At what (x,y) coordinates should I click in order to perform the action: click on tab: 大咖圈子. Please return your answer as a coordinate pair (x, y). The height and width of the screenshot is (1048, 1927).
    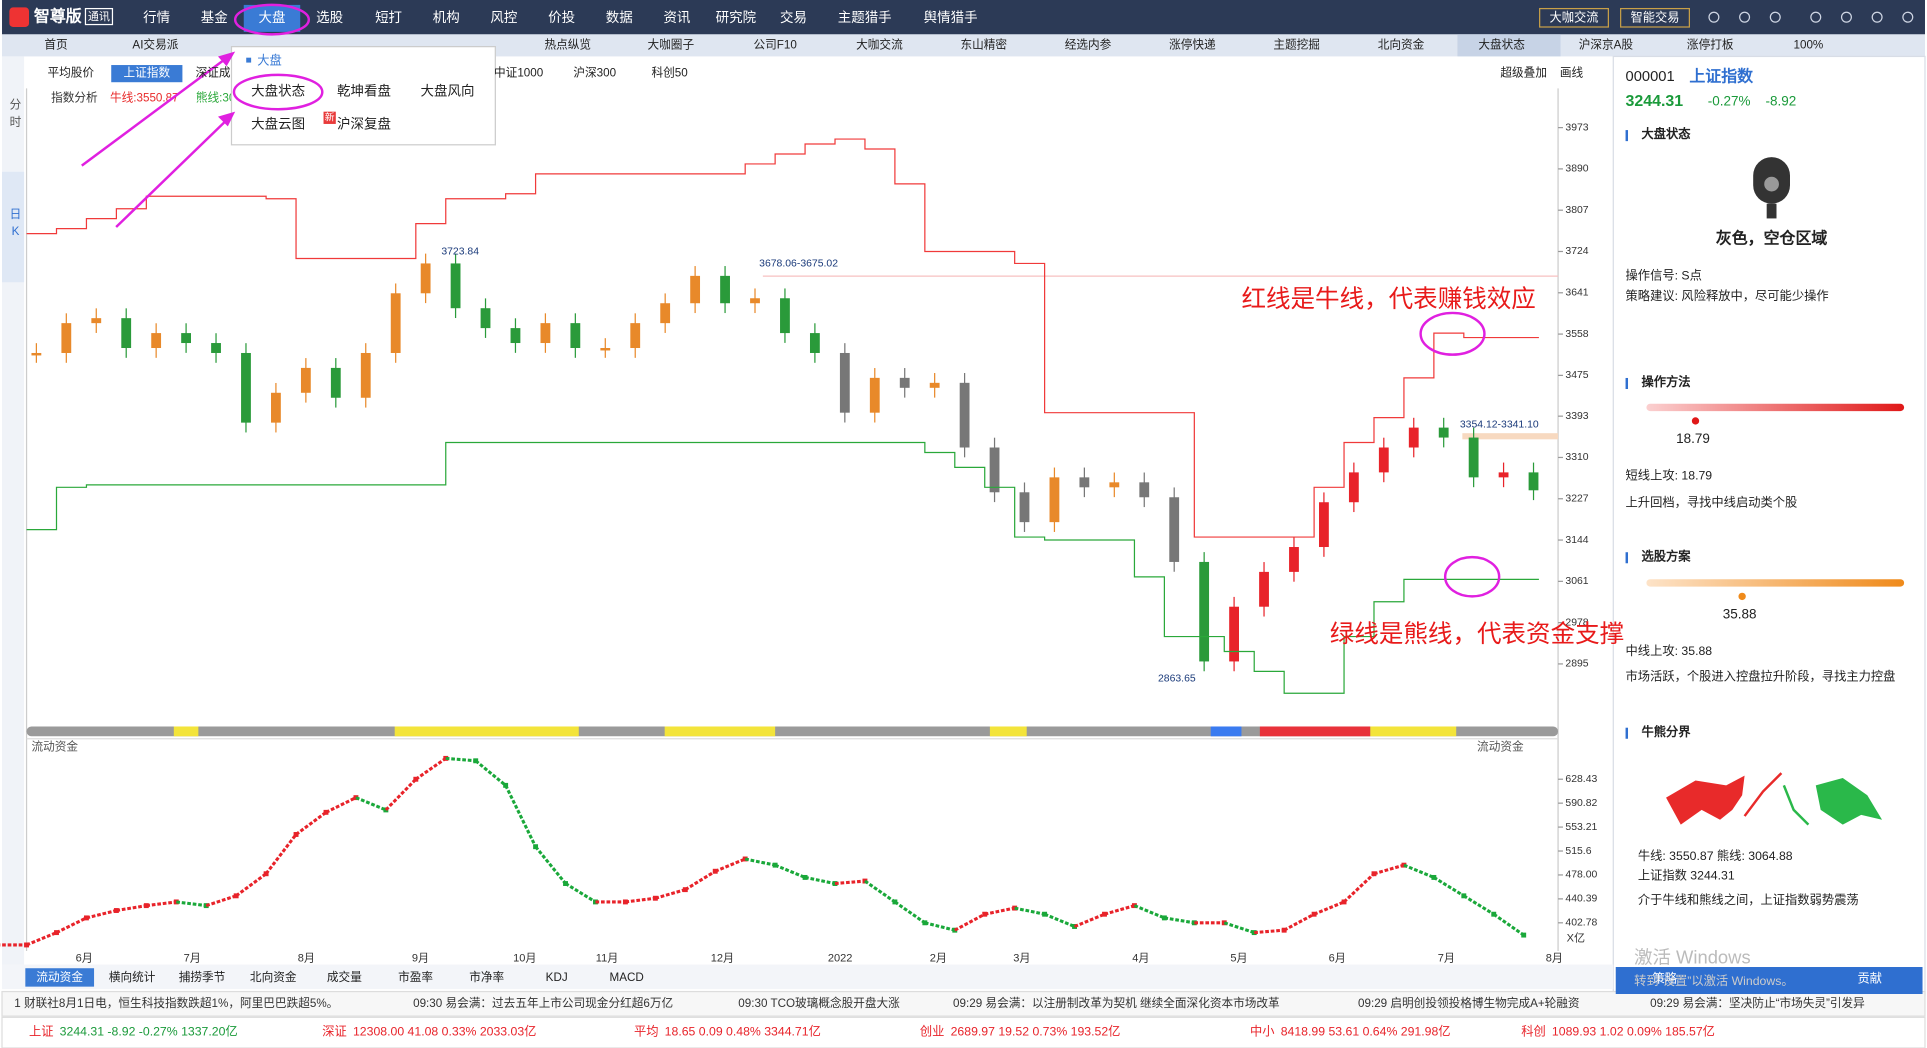
    Looking at the image, I should click on (671, 44).